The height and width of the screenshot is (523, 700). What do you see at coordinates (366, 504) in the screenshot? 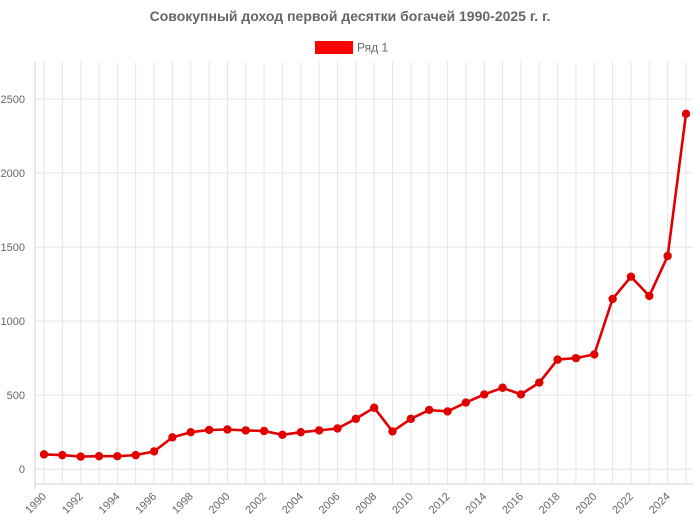
I see `x-tick-label: 2008` at bounding box center [366, 504].